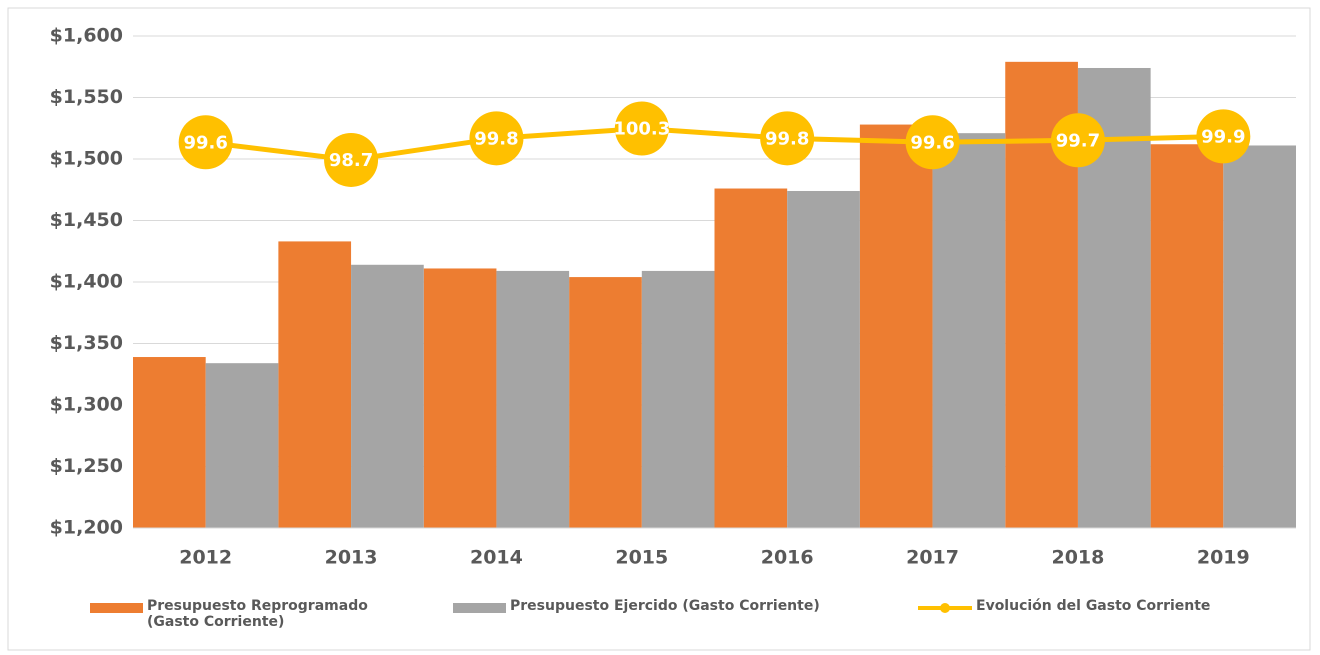 This screenshot has height=655, width=1320. Describe the element at coordinates (665, 606) in the screenshot. I see `legend-label: Presupuesto Ejercido (Gasto Corriente)` at that location.